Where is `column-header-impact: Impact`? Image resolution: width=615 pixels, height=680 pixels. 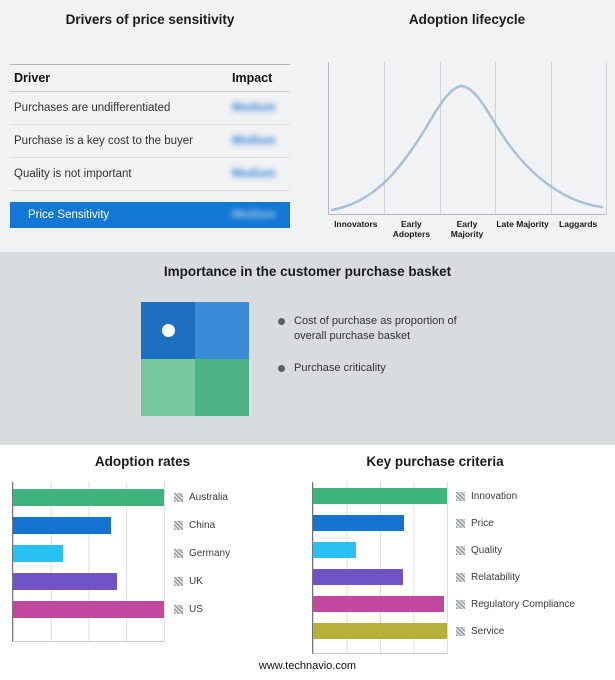
column-header-impact: Impact is located at coordinates (252, 78).